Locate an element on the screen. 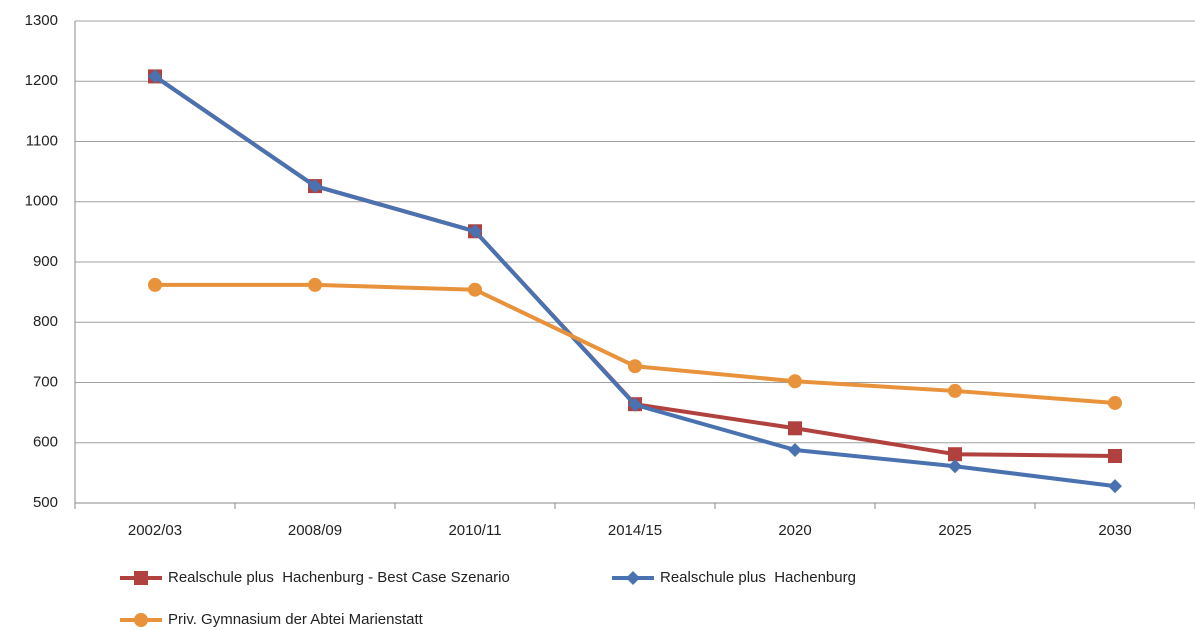  y-tick-label: 800 is located at coordinates (45, 321).